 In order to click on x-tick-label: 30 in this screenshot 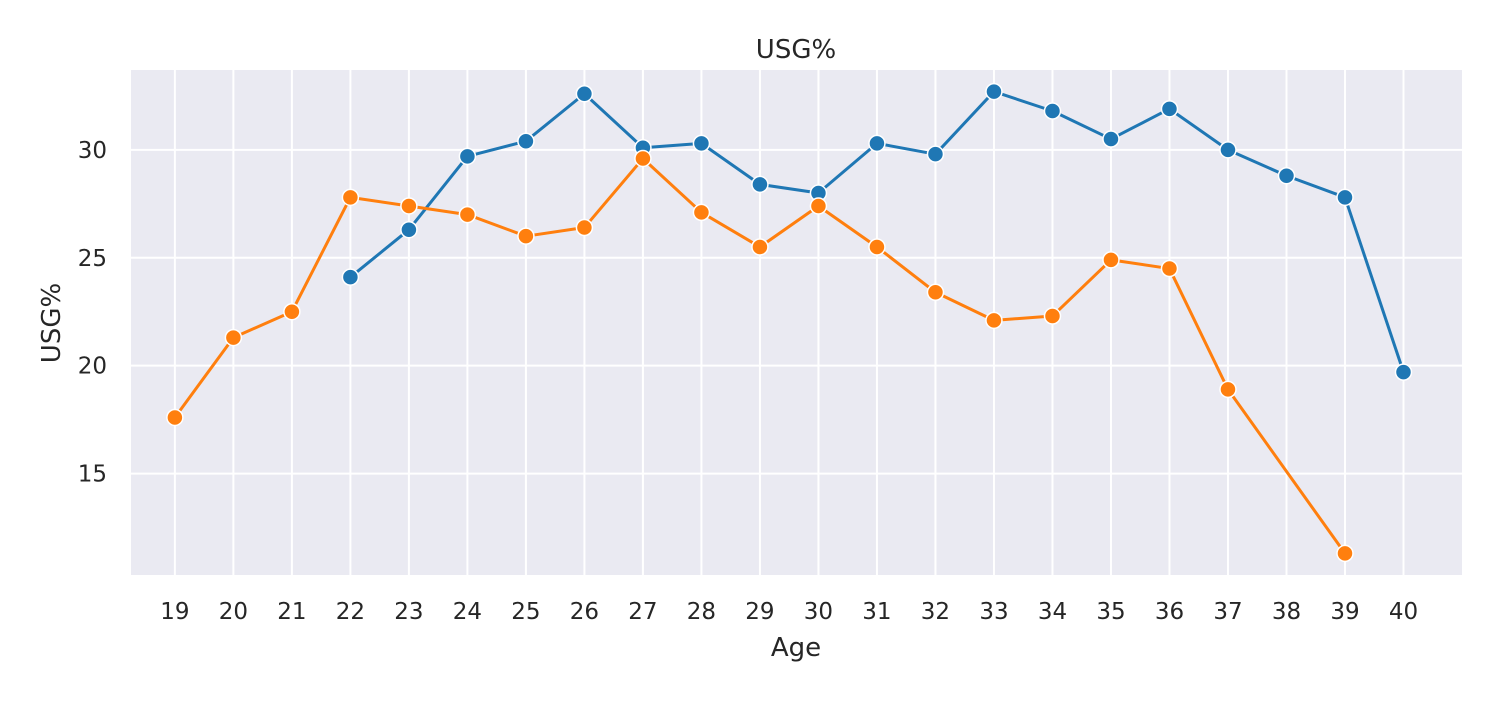, I will do `click(818, 612)`.